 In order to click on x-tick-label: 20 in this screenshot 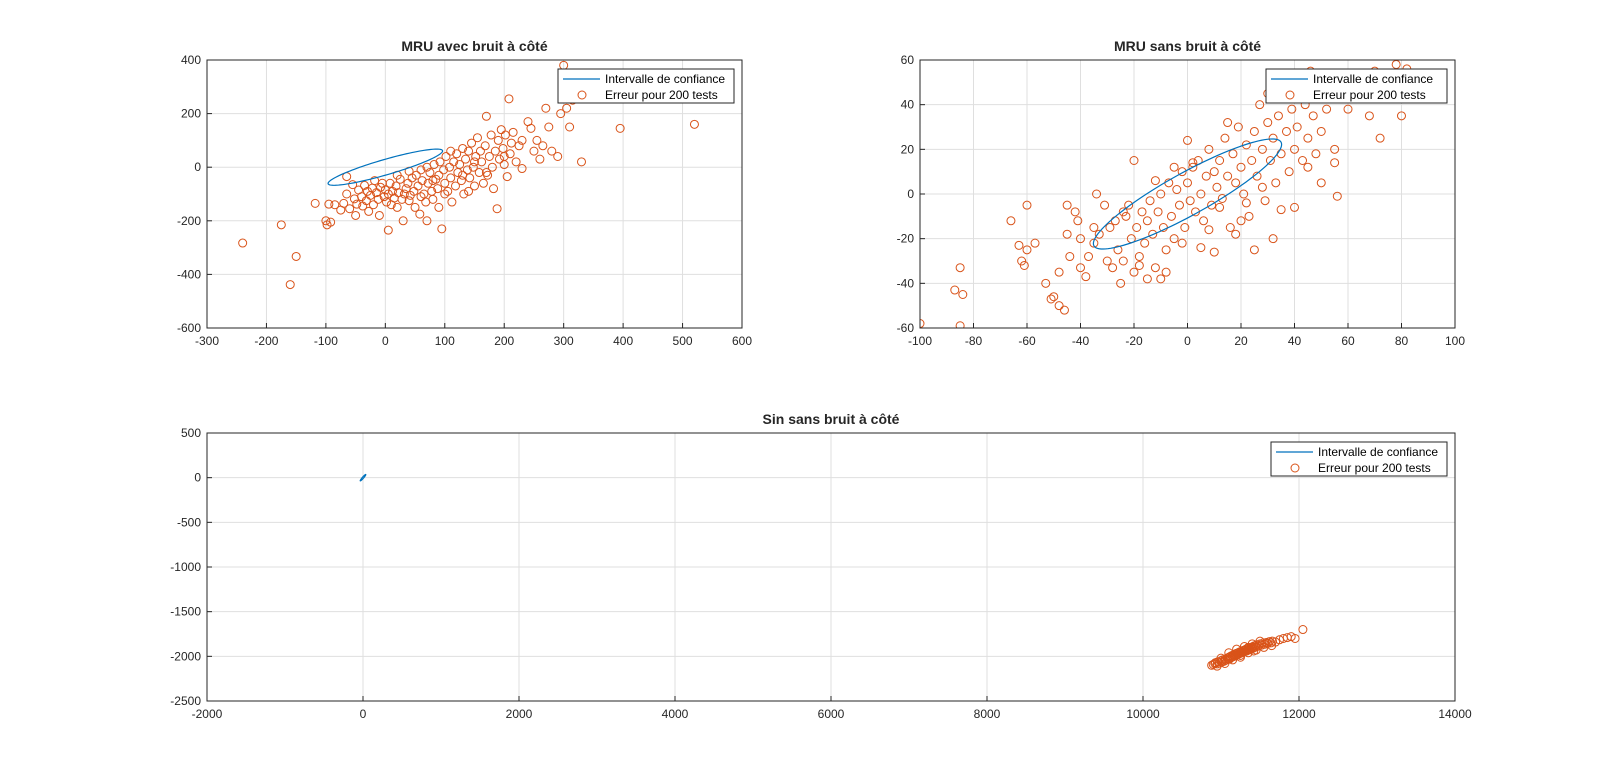, I will do `click(1241, 341)`.